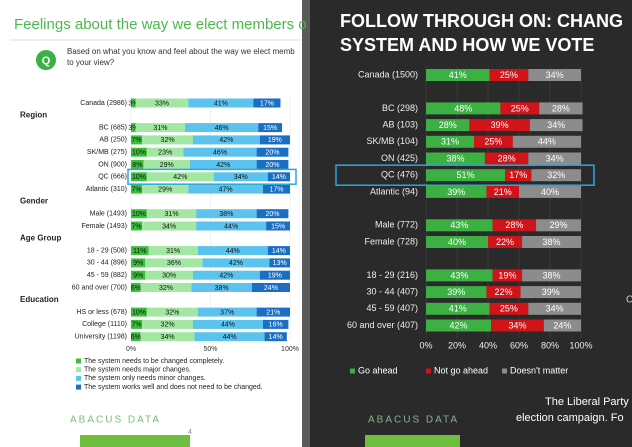 This screenshot has height=447, width=632. Describe the element at coordinates (392, 291) in the screenshot. I see `category-label: 30 - 44 (407)` at that location.